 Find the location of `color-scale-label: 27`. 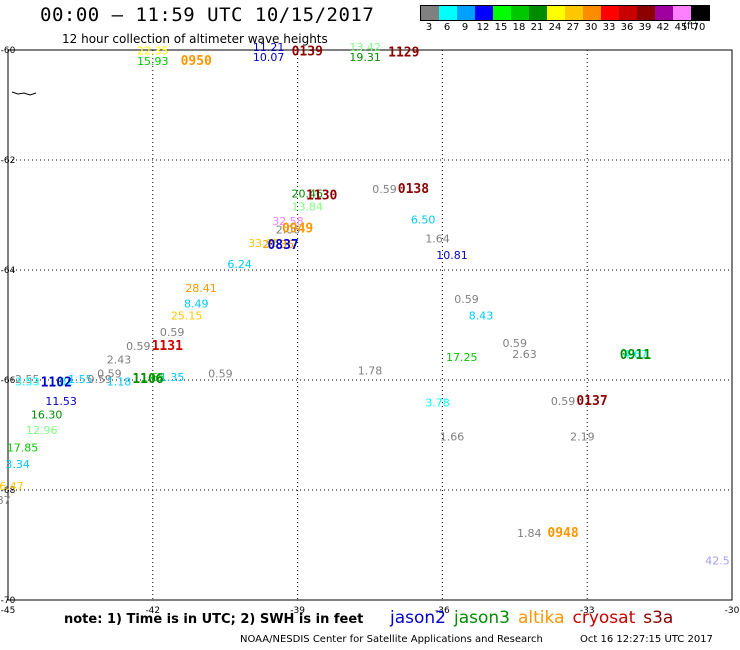

color-scale-label: 27 is located at coordinates (573, 27).